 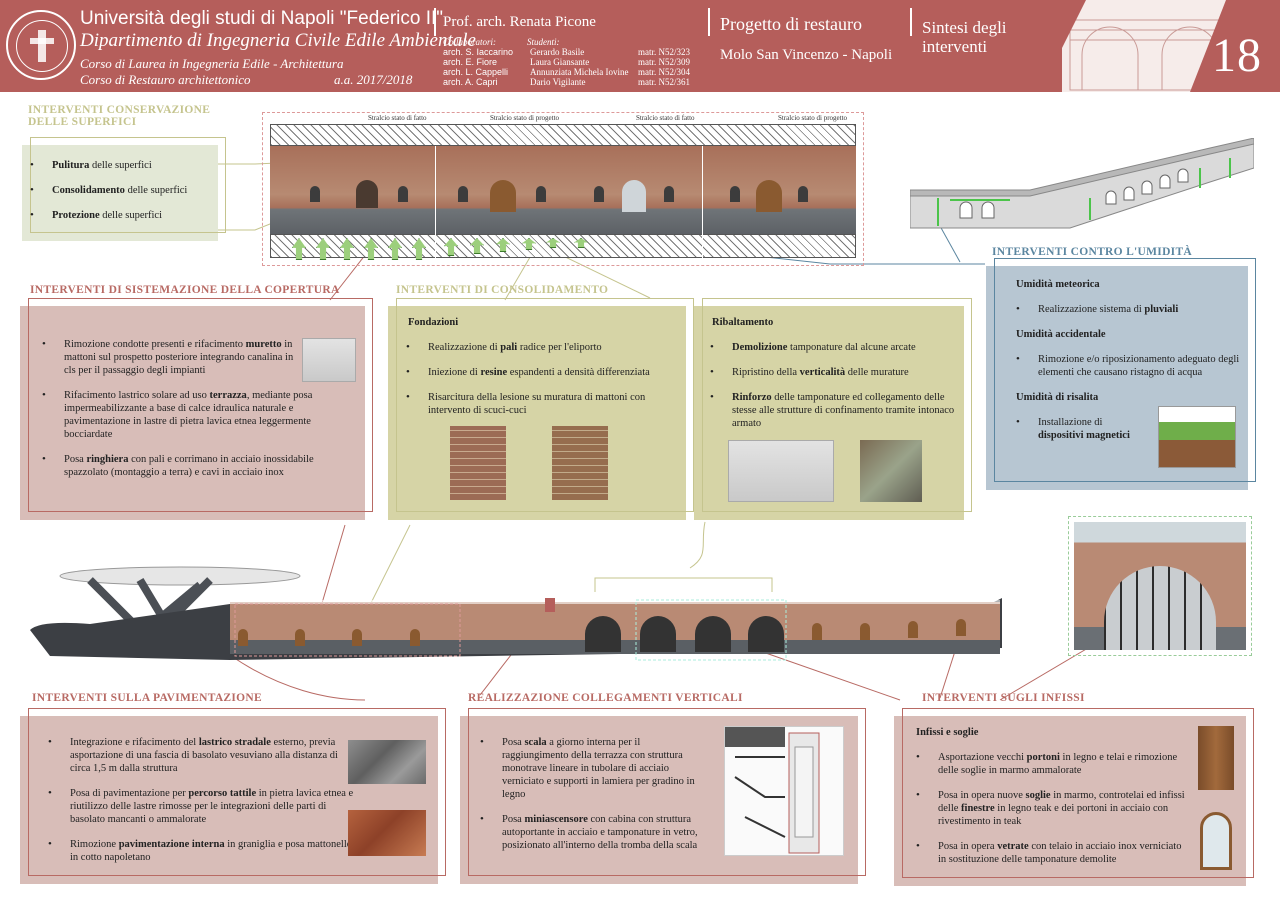 I want to click on academic-year: a.a. 2017/2018, so click(x=373, y=79).